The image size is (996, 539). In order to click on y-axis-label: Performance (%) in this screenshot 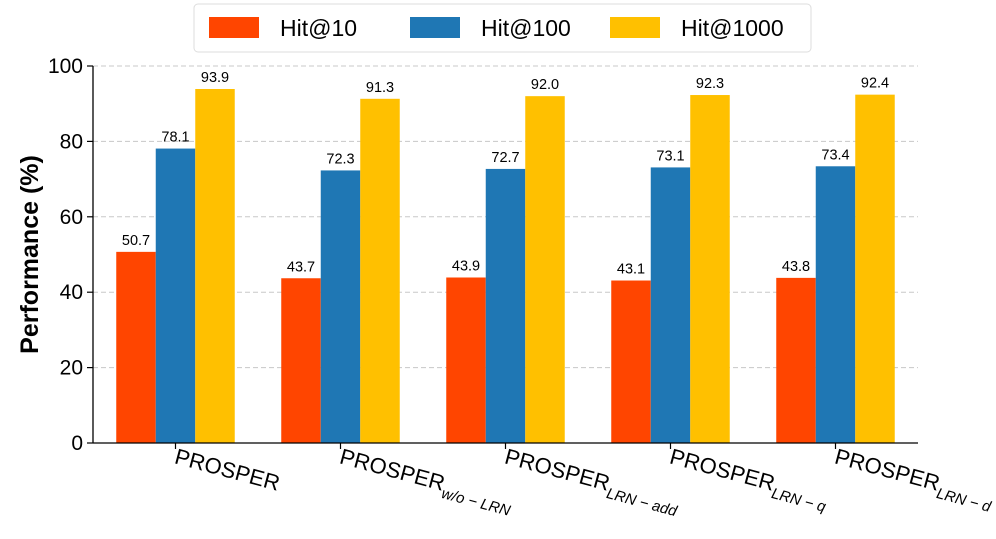, I will do `click(30, 254)`.